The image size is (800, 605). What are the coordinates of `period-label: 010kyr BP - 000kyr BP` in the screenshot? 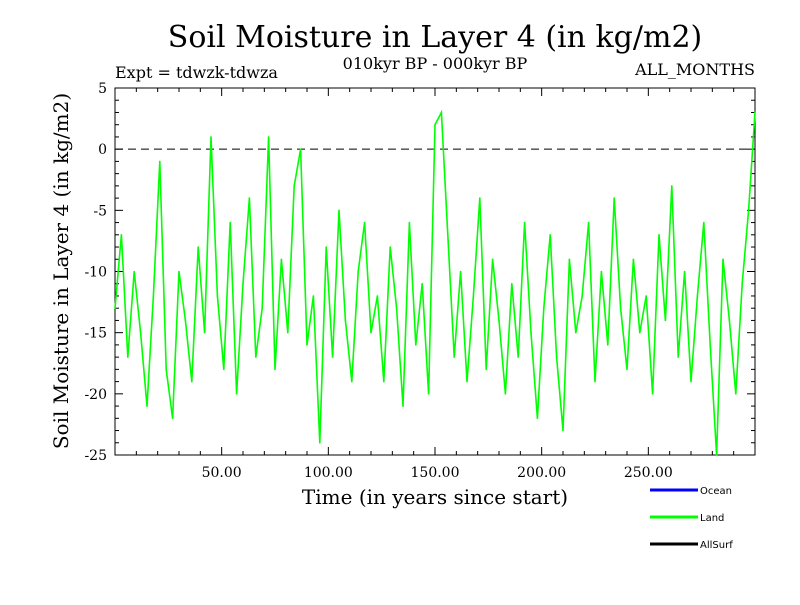 It's located at (435, 63).